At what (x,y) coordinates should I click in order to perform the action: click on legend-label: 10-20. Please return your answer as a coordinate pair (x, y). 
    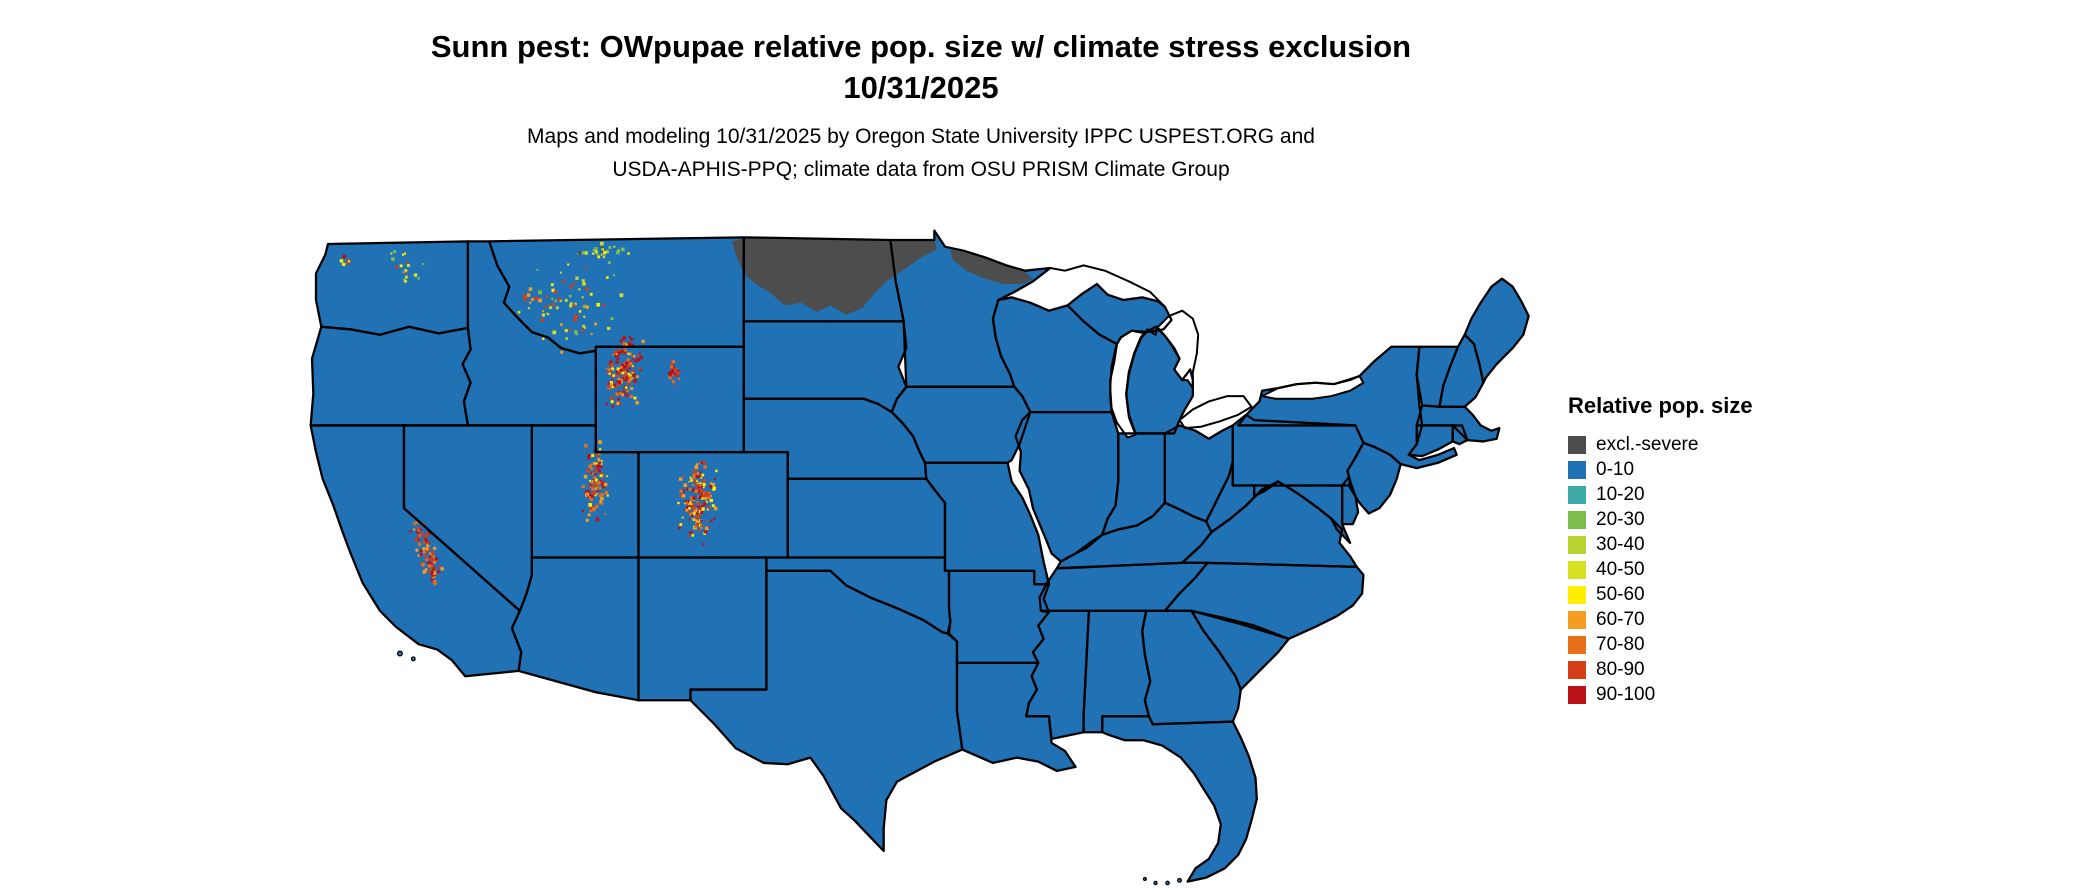
    Looking at the image, I should click on (1620, 494).